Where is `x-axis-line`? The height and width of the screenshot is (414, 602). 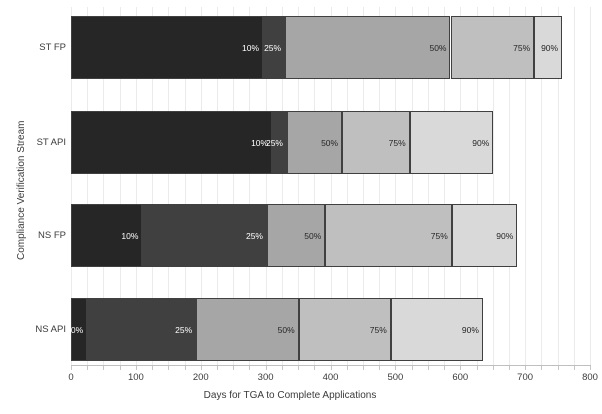 x-axis-line is located at coordinates (331, 365).